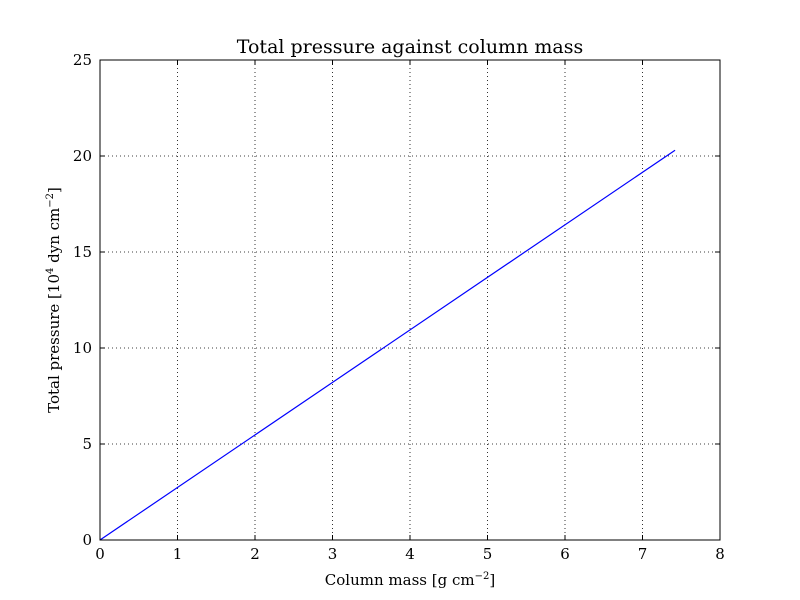 The width and height of the screenshot is (800, 600). What do you see at coordinates (178, 554) in the screenshot?
I see `x-tick-label: 1` at bounding box center [178, 554].